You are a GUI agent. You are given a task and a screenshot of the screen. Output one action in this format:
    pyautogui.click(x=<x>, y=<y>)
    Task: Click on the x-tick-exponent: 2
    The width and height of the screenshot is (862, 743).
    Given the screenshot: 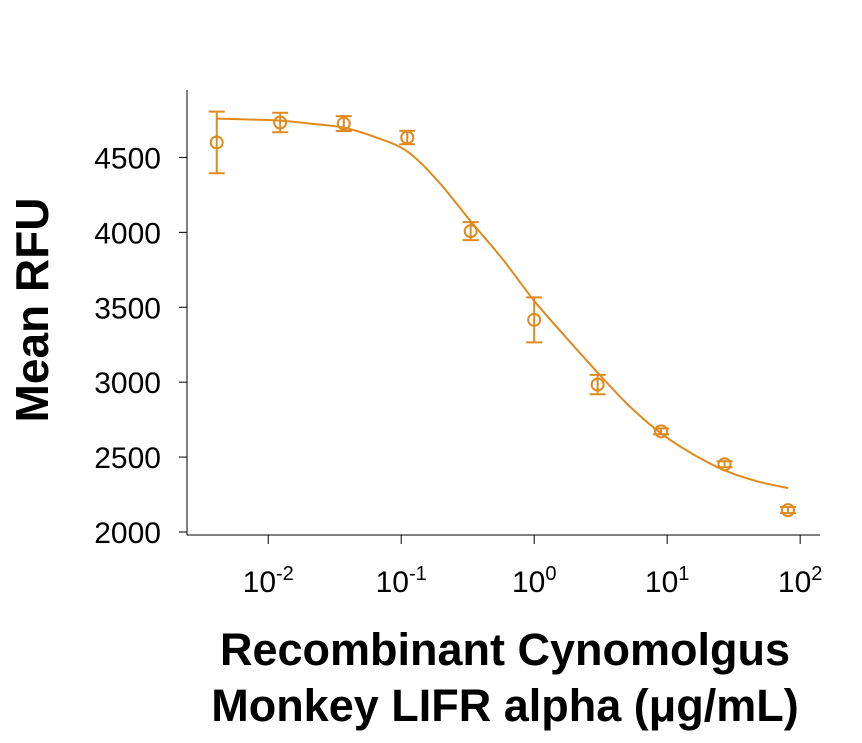 What is the action you would take?
    pyautogui.click(x=816, y=574)
    